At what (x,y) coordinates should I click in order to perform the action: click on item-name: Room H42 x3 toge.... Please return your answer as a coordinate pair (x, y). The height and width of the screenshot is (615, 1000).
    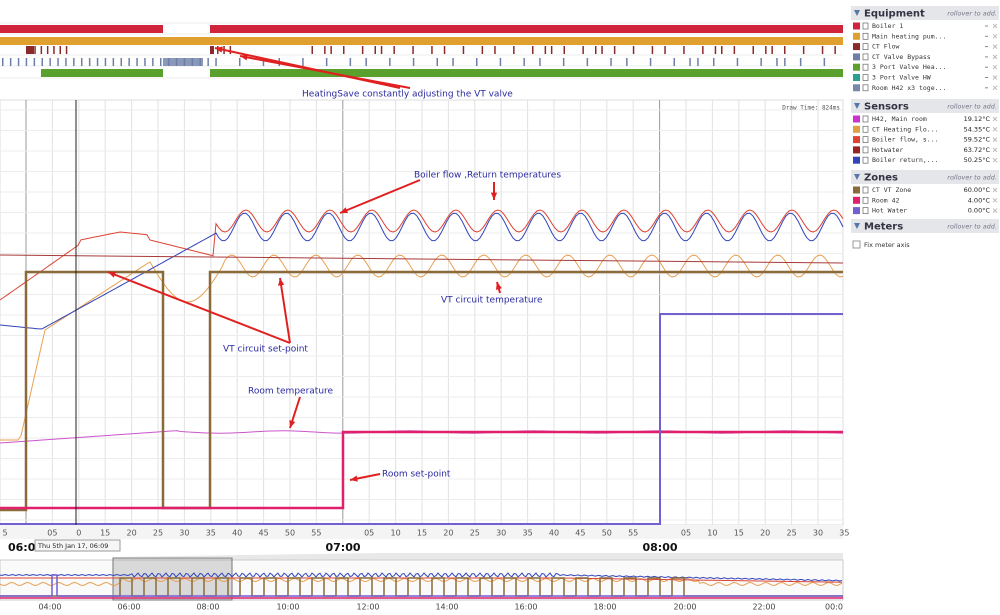
    Looking at the image, I should click on (909, 88).